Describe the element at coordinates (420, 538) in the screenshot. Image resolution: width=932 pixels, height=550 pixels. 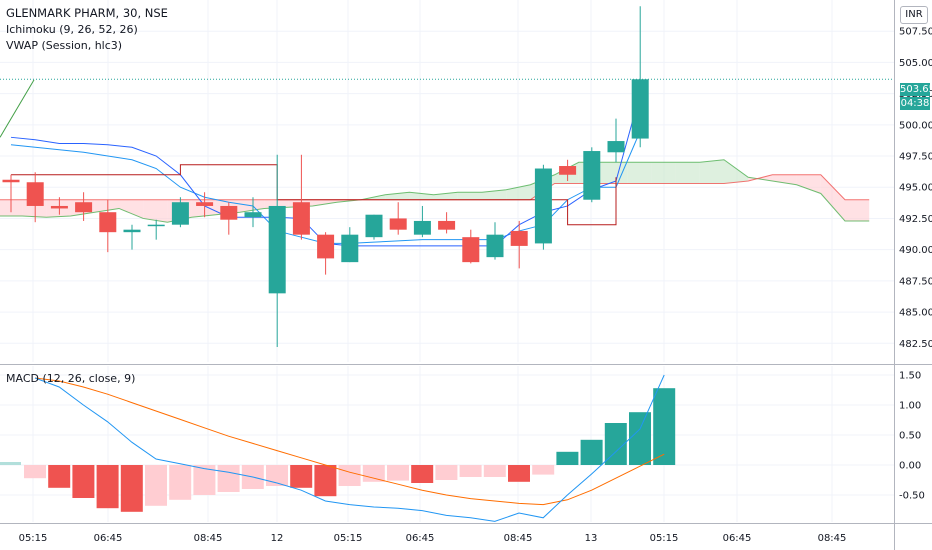
I see `time-tick-label: 06:45` at that location.